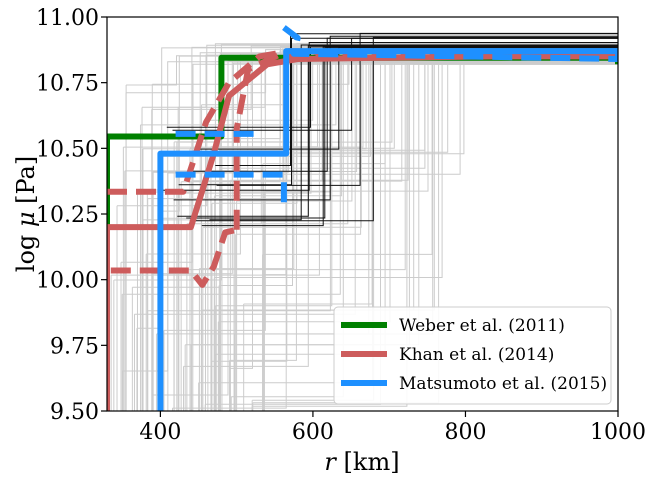 Image resolution: width=647 pixels, height=477 pixels. I want to click on y-tick-label: 10.50, so click(67, 149).